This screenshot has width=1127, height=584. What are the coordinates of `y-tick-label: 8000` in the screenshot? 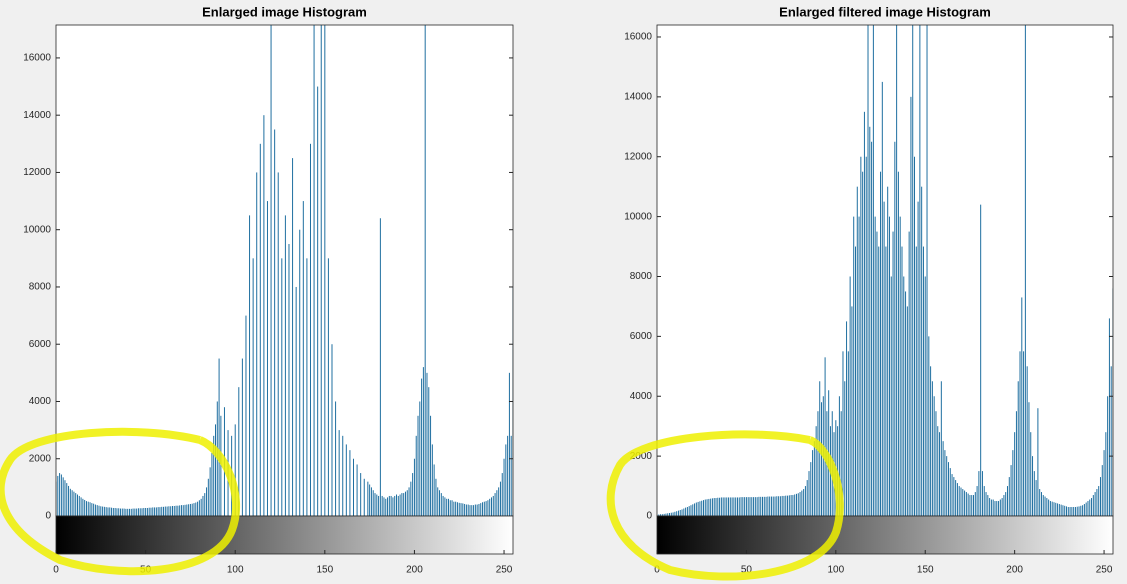 It's located at (40, 287).